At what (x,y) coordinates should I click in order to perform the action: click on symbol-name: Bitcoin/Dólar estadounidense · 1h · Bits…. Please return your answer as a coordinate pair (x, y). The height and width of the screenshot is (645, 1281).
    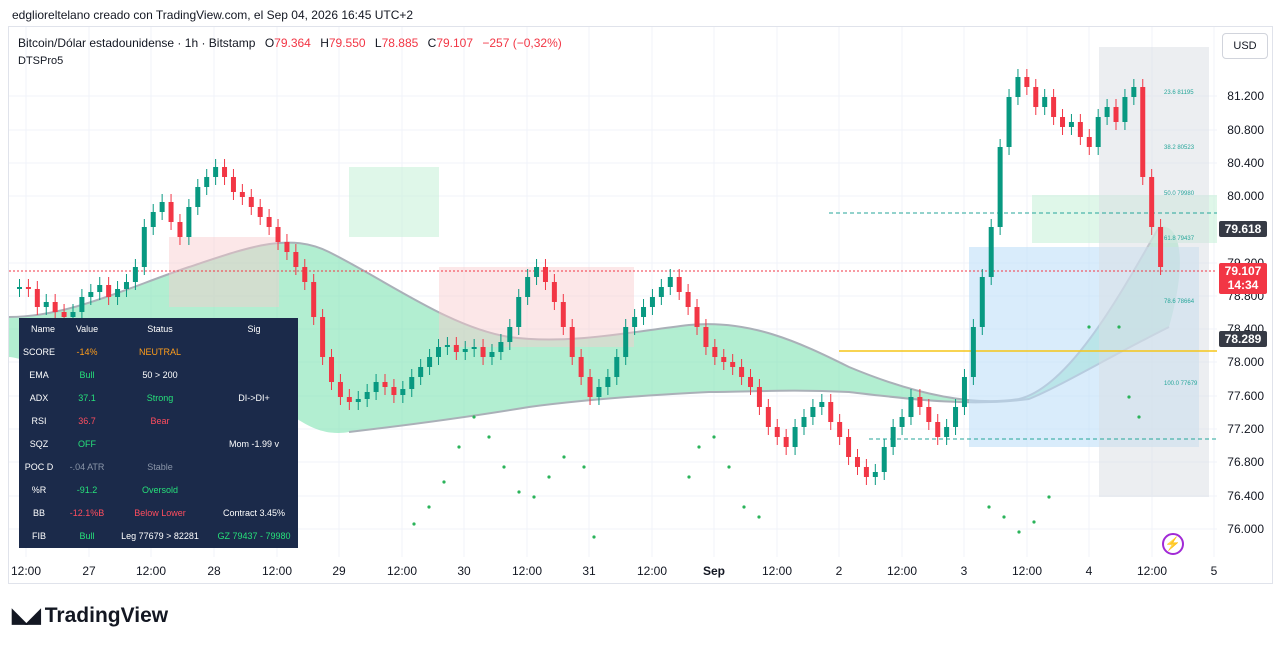
    Looking at the image, I should click on (137, 43).